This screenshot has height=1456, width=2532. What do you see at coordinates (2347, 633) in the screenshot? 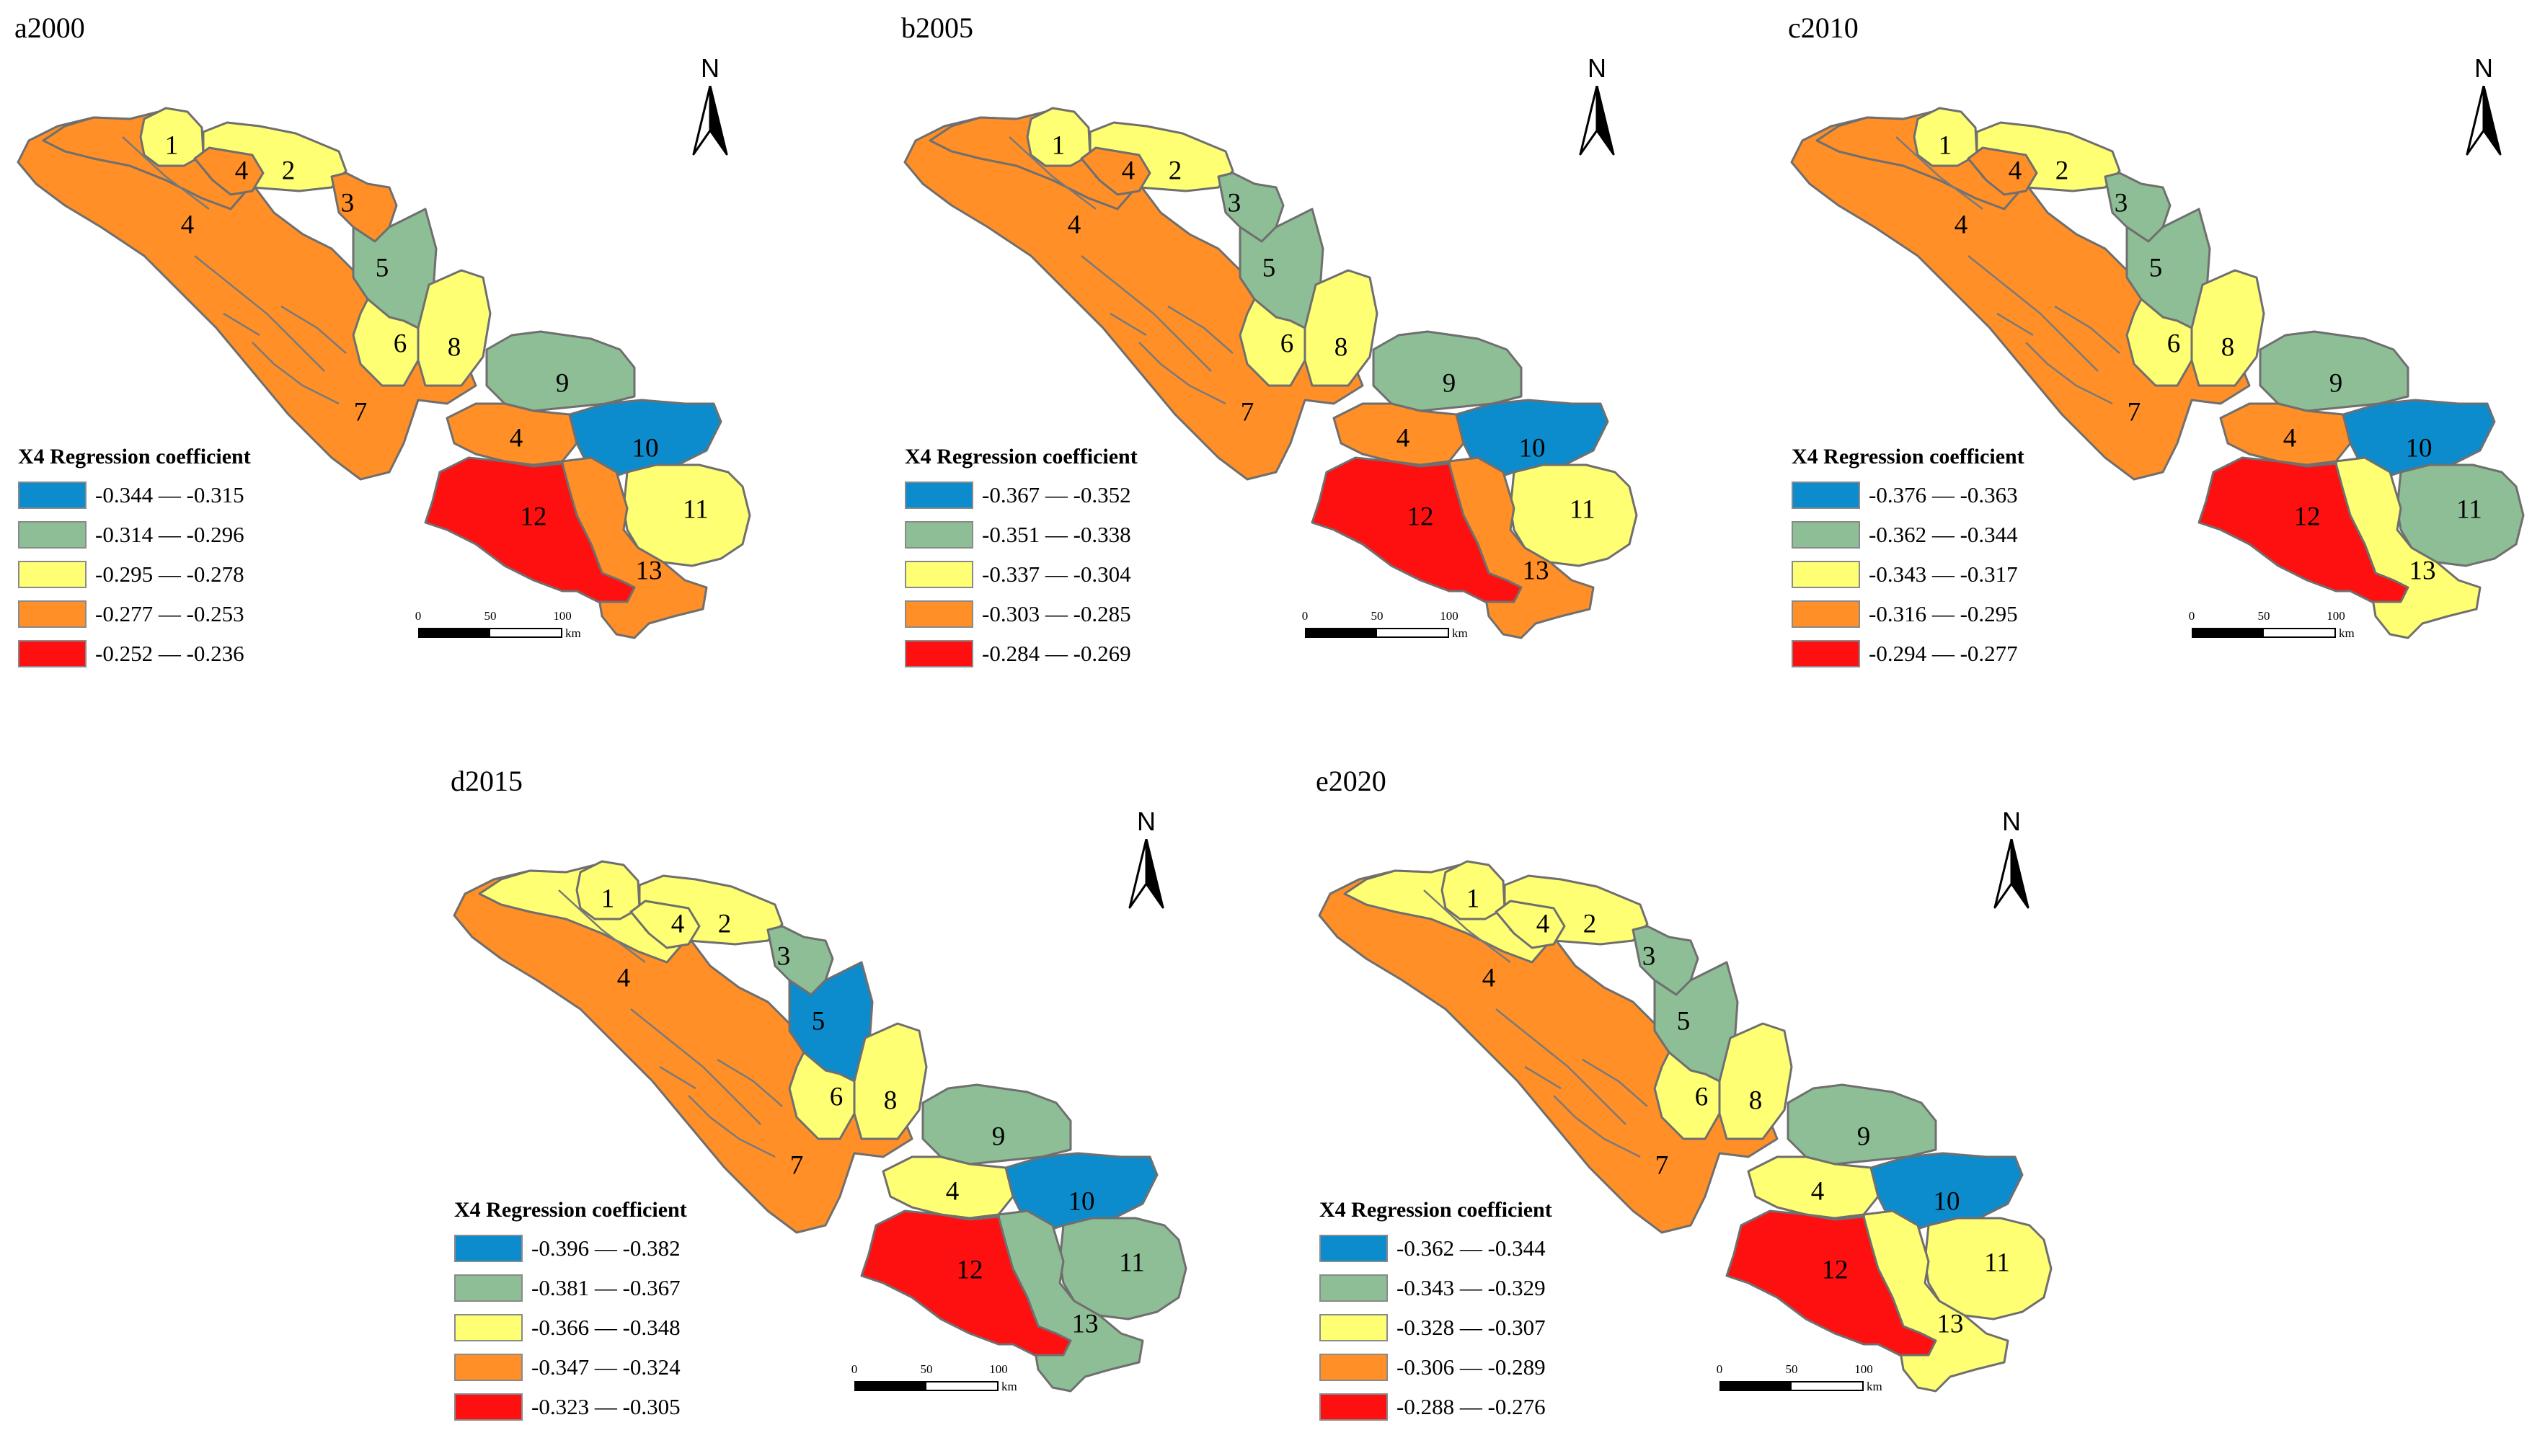
I see `scale-unit: km` at bounding box center [2347, 633].